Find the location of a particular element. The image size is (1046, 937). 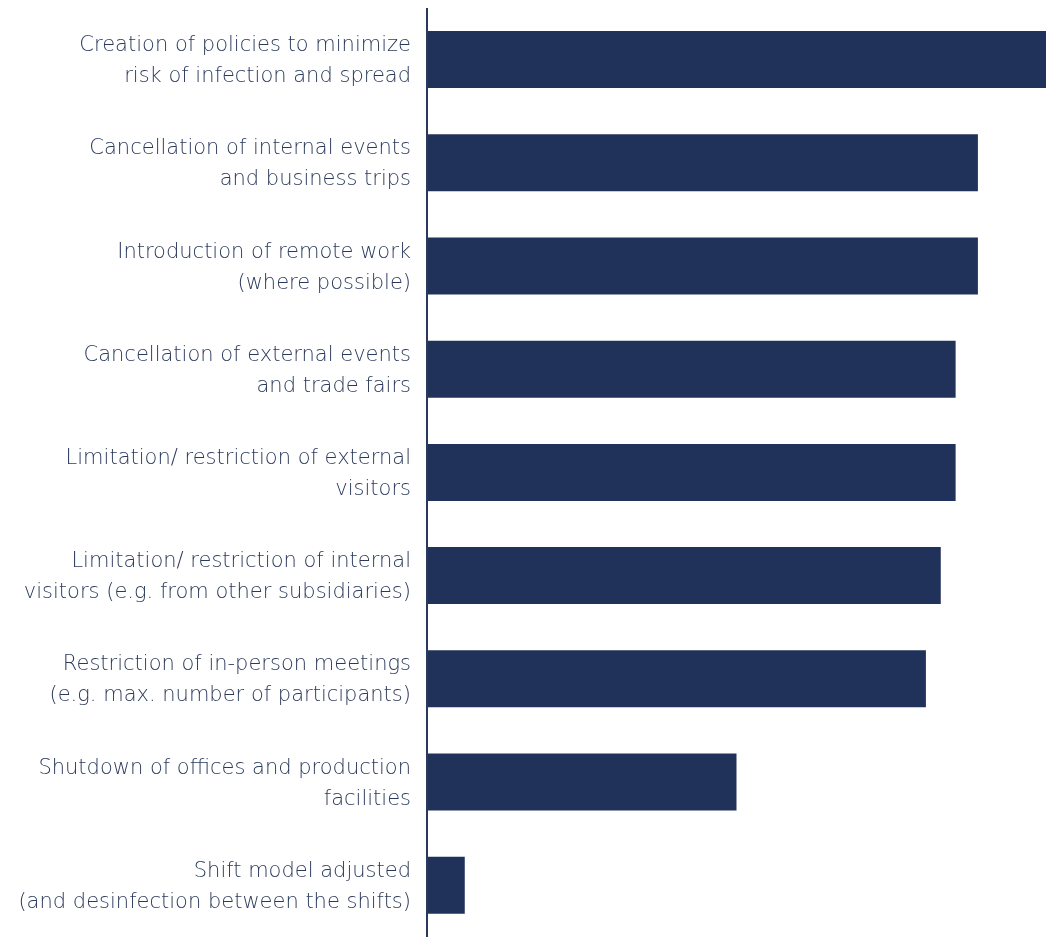

y-tick-label: Restriction of in-person meetings (e.g. max. number of participants) is located at coordinates (230, 679).